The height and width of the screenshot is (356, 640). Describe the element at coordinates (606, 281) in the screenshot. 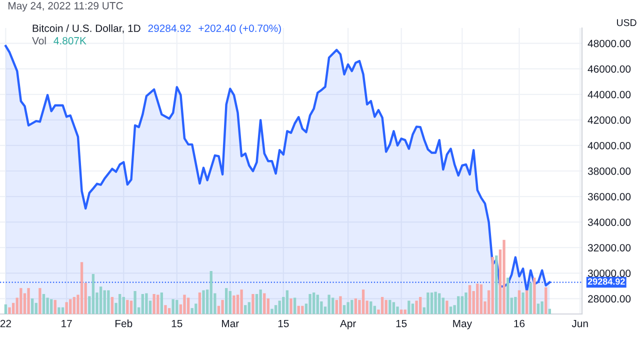

I see `ref-line-label: 29284.92` at that location.